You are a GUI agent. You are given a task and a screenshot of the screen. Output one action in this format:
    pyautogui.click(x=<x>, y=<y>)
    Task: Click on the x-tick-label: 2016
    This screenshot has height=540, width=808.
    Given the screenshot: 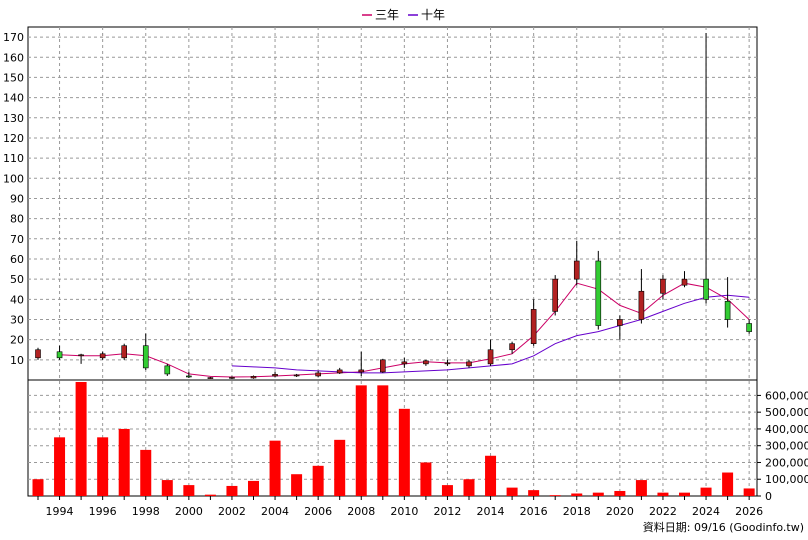 What is the action you would take?
    pyautogui.click(x=534, y=511)
    